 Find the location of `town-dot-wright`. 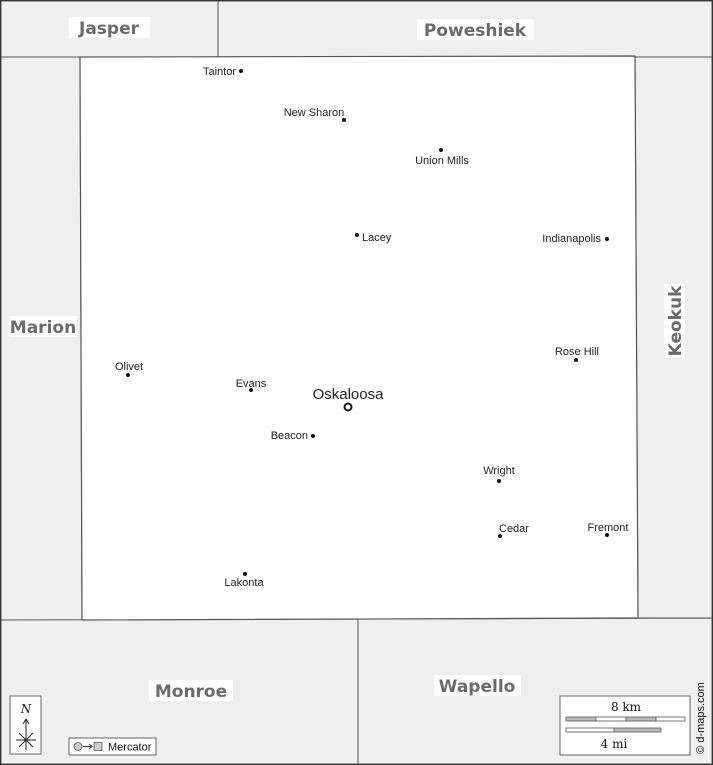

town-dot-wright is located at coordinates (499, 481).